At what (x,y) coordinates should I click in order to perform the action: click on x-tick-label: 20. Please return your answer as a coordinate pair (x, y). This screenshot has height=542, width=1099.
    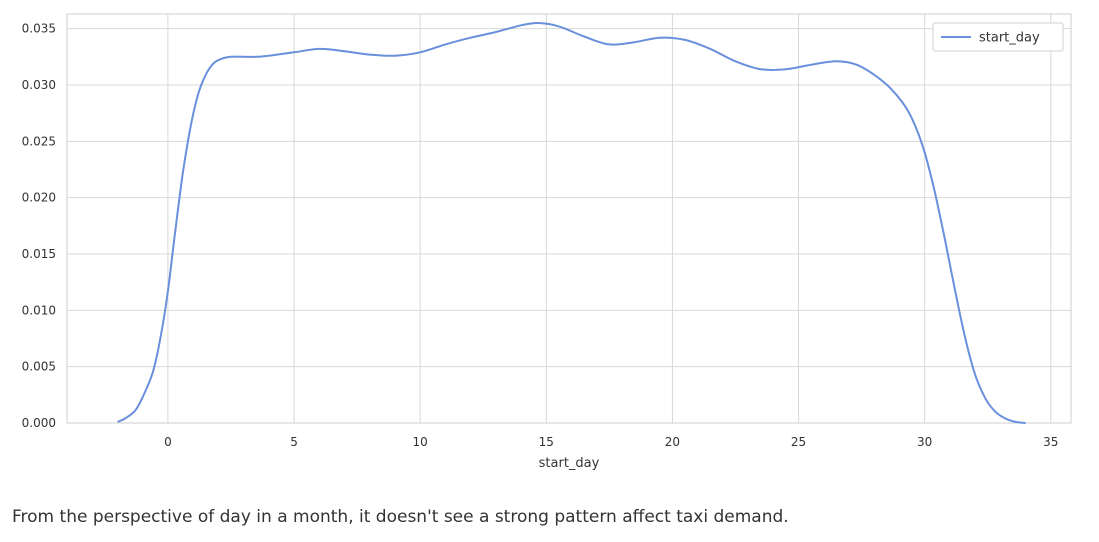
    Looking at the image, I should click on (672, 442).